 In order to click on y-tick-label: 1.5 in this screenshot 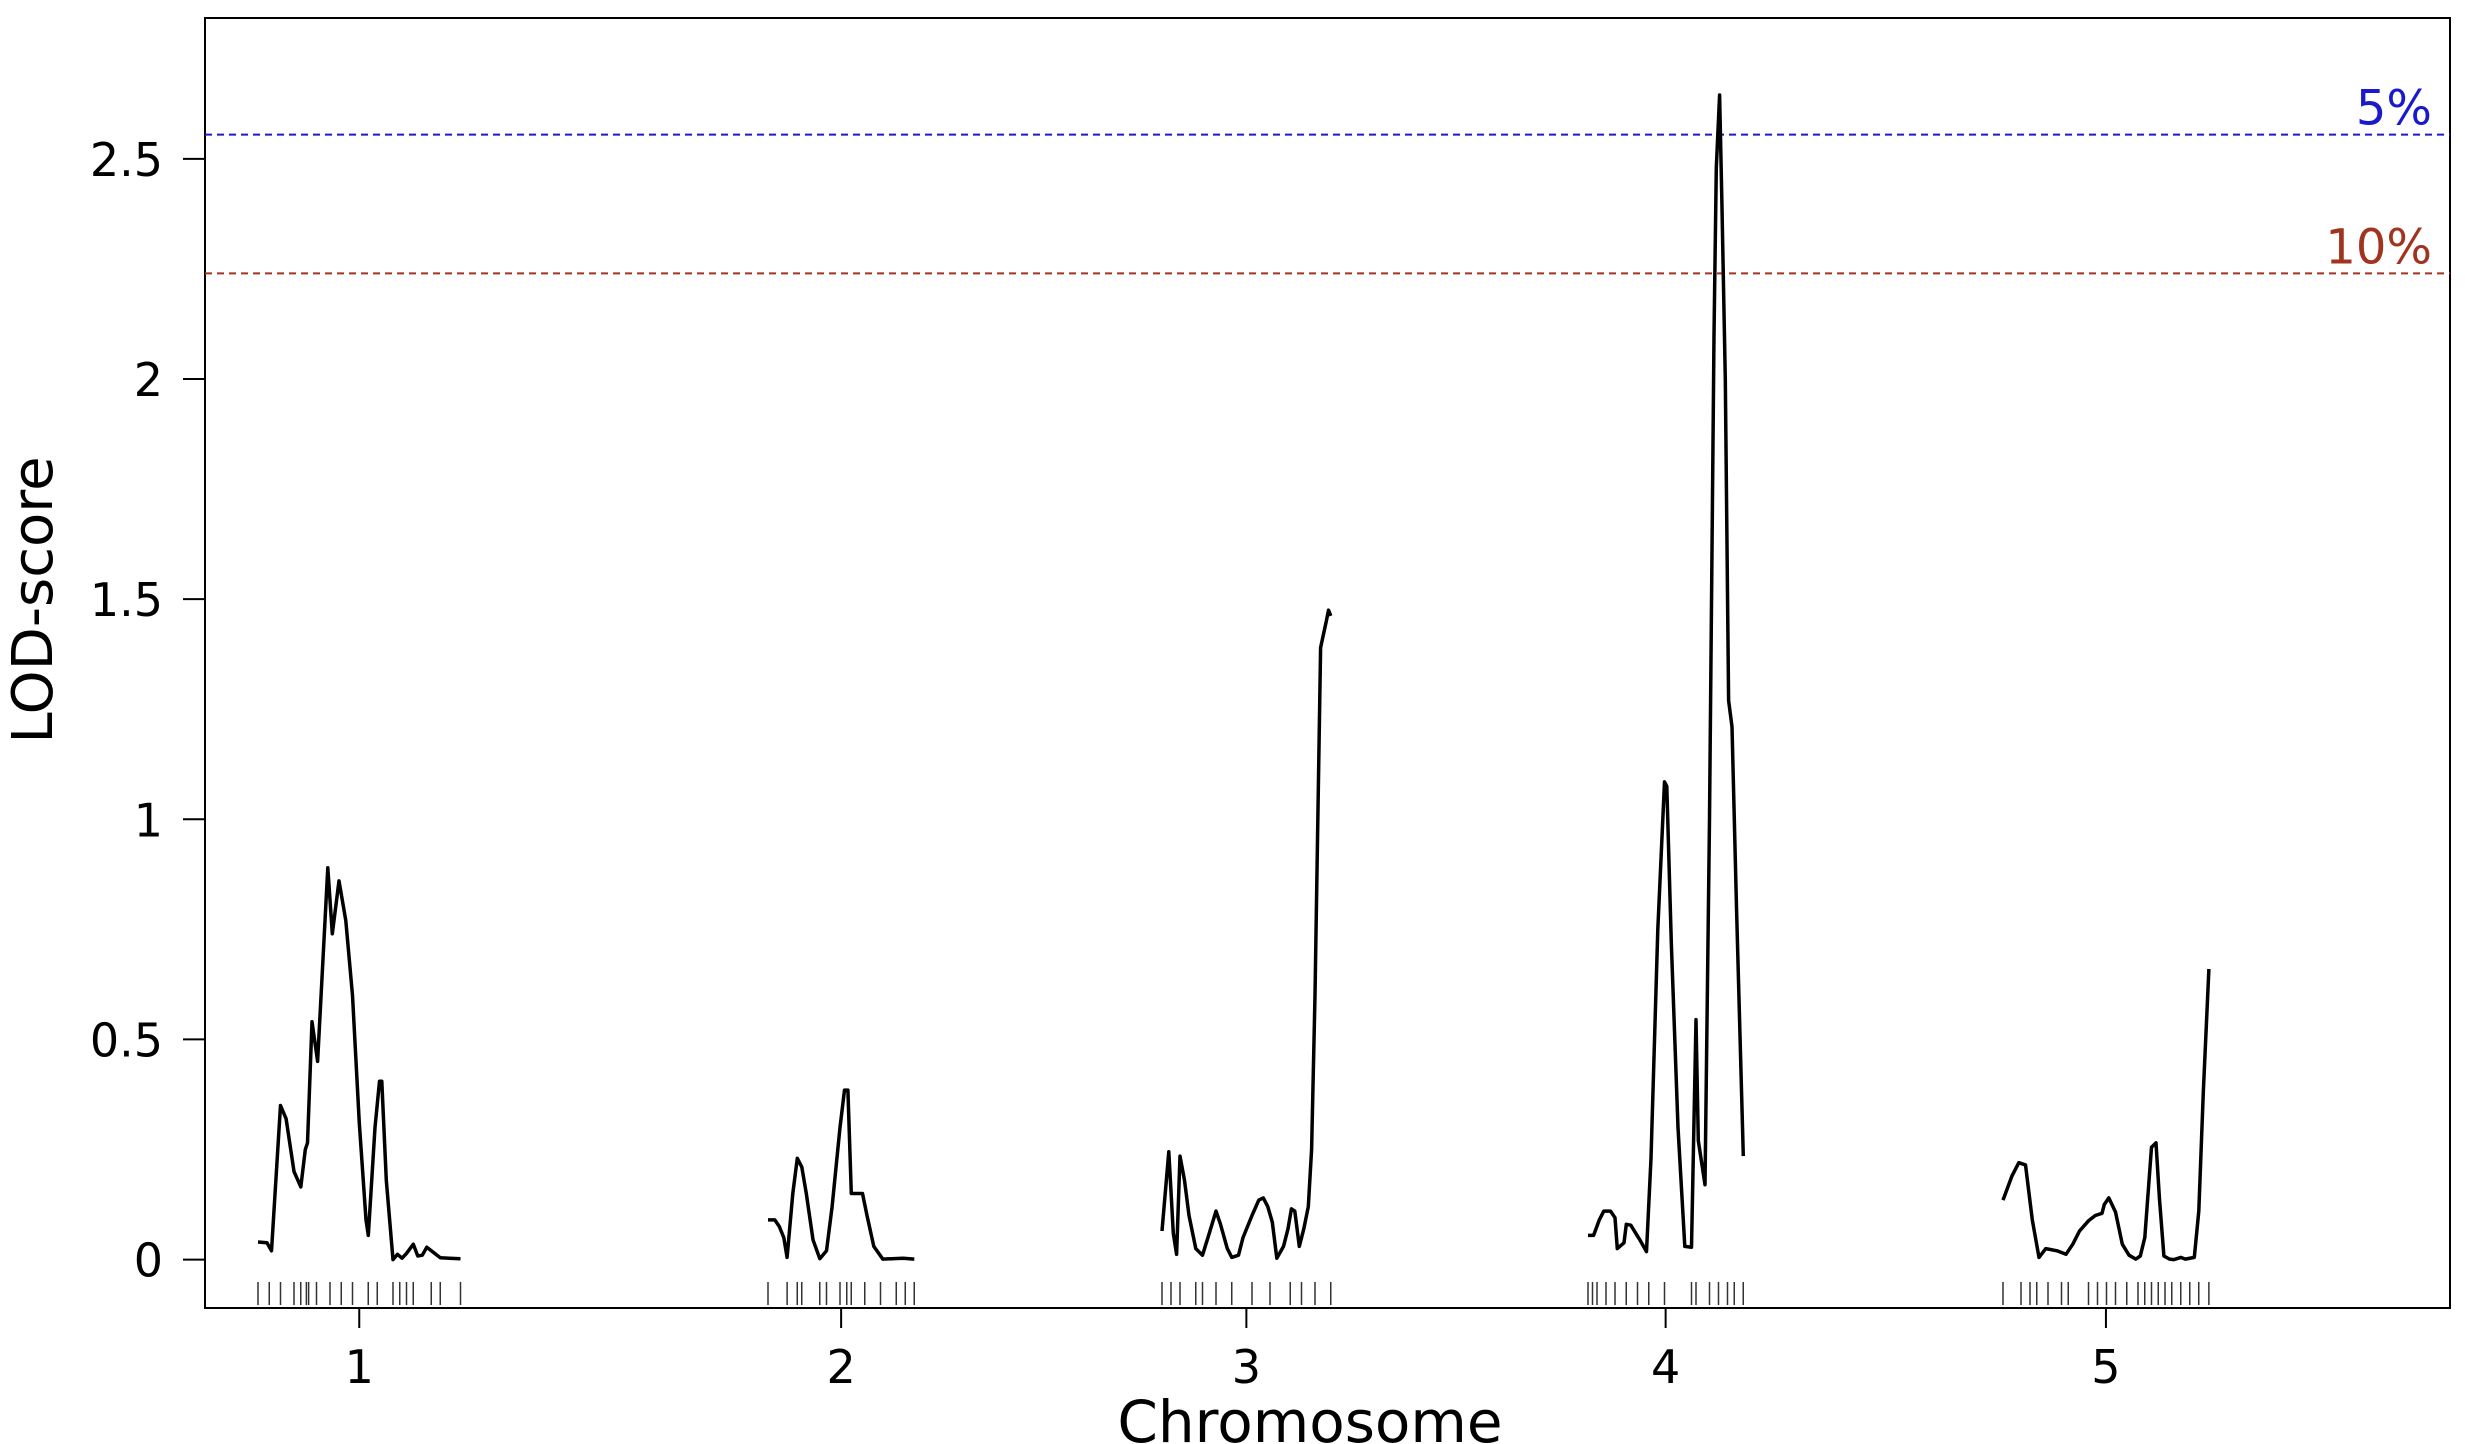, I will do `click(126, 600)`.